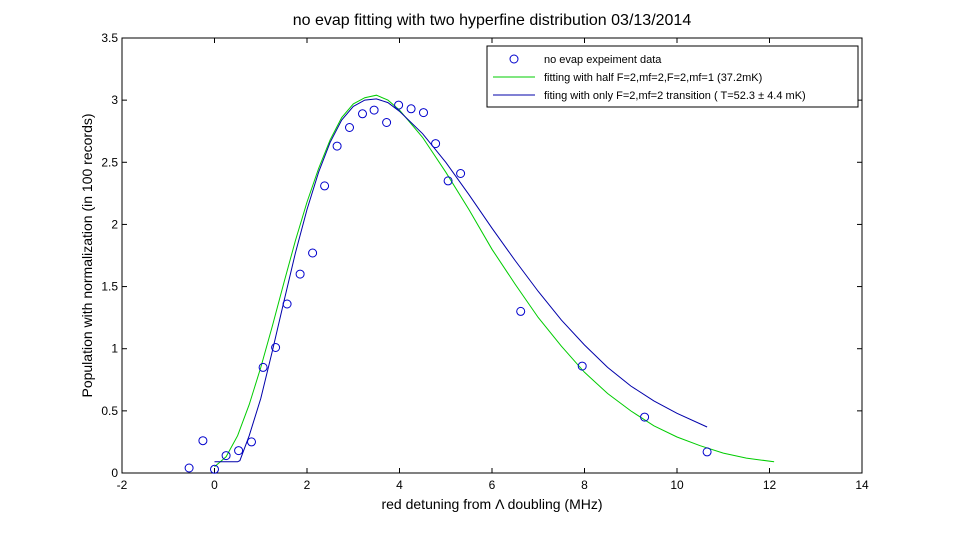  I want to click on y-tick-label: 0.5, so click(109, 411).